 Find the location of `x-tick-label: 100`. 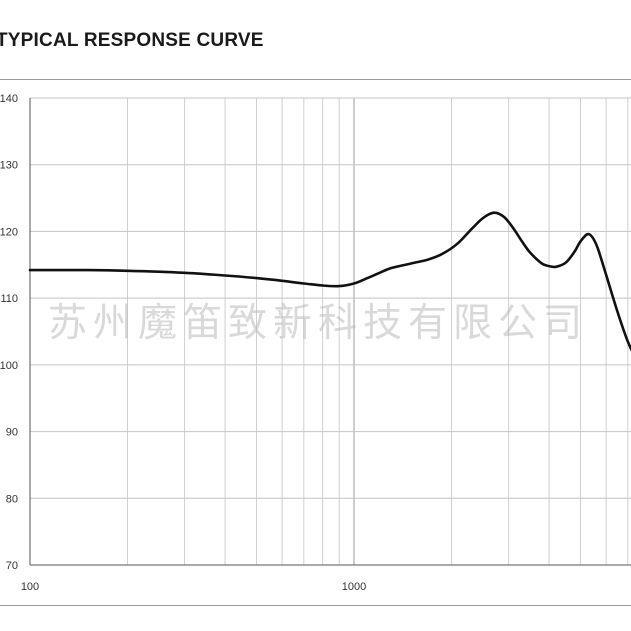

x-tick-label: 100 is located at coordinates (30, 587).